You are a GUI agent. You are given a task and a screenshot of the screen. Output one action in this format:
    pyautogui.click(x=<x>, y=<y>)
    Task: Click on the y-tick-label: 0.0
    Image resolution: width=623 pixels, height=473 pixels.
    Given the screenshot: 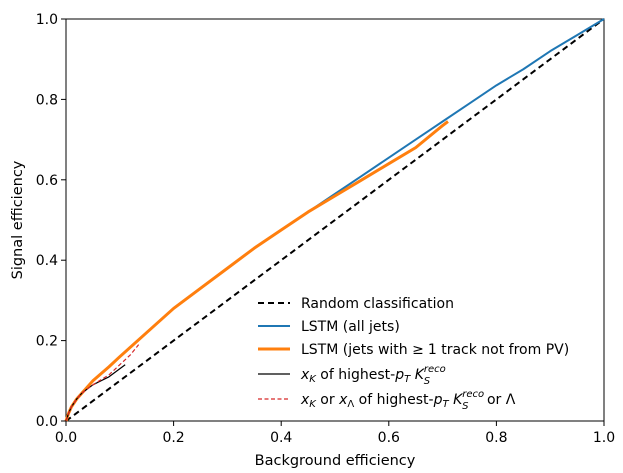 What is the action you would take?
    pyautogui.click(x=47, y=422)
    